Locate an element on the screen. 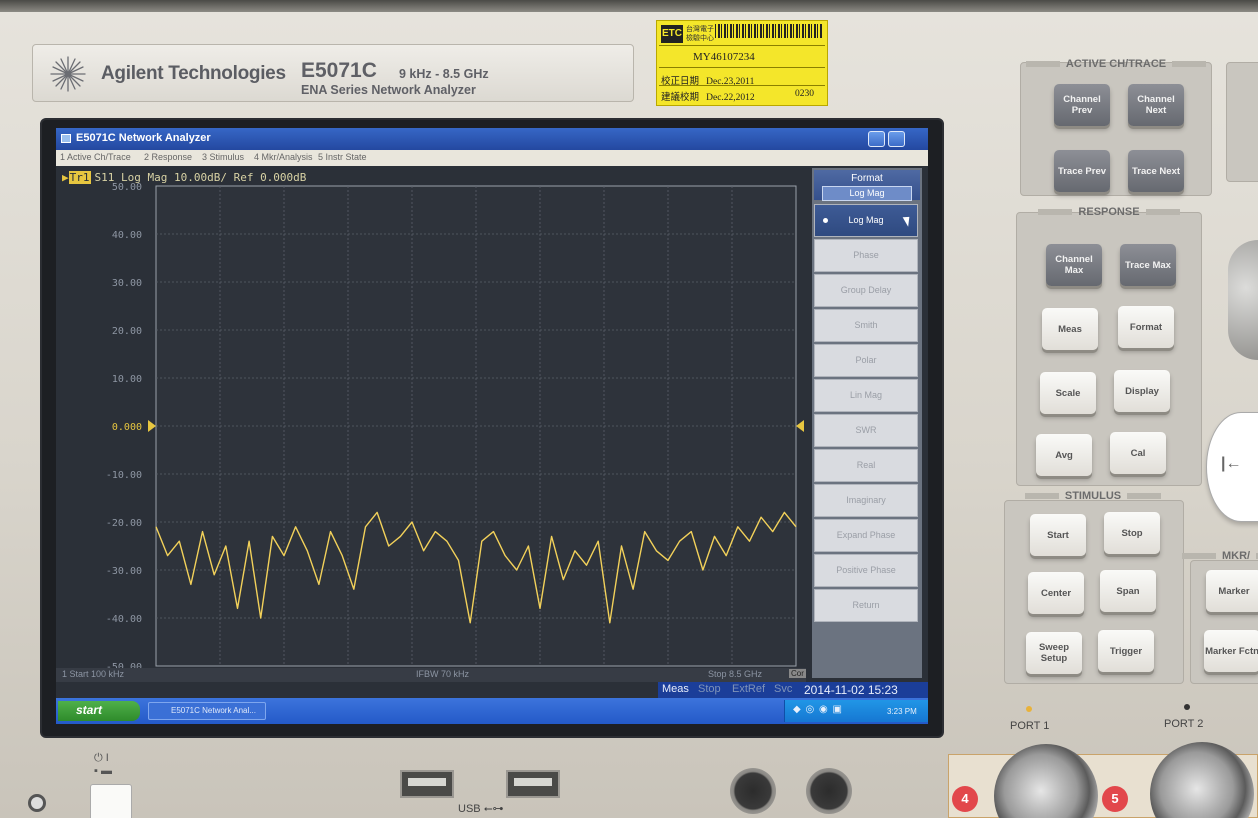  menu-mkr-analysis: 4 Mkr/Analysis is located at coordinates (283, 157).